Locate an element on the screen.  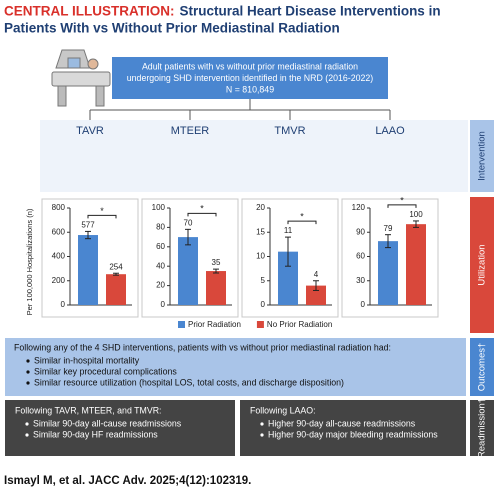
outcomes-bullet: Similar in-hospital mortality is located at coordinates (87, 360).